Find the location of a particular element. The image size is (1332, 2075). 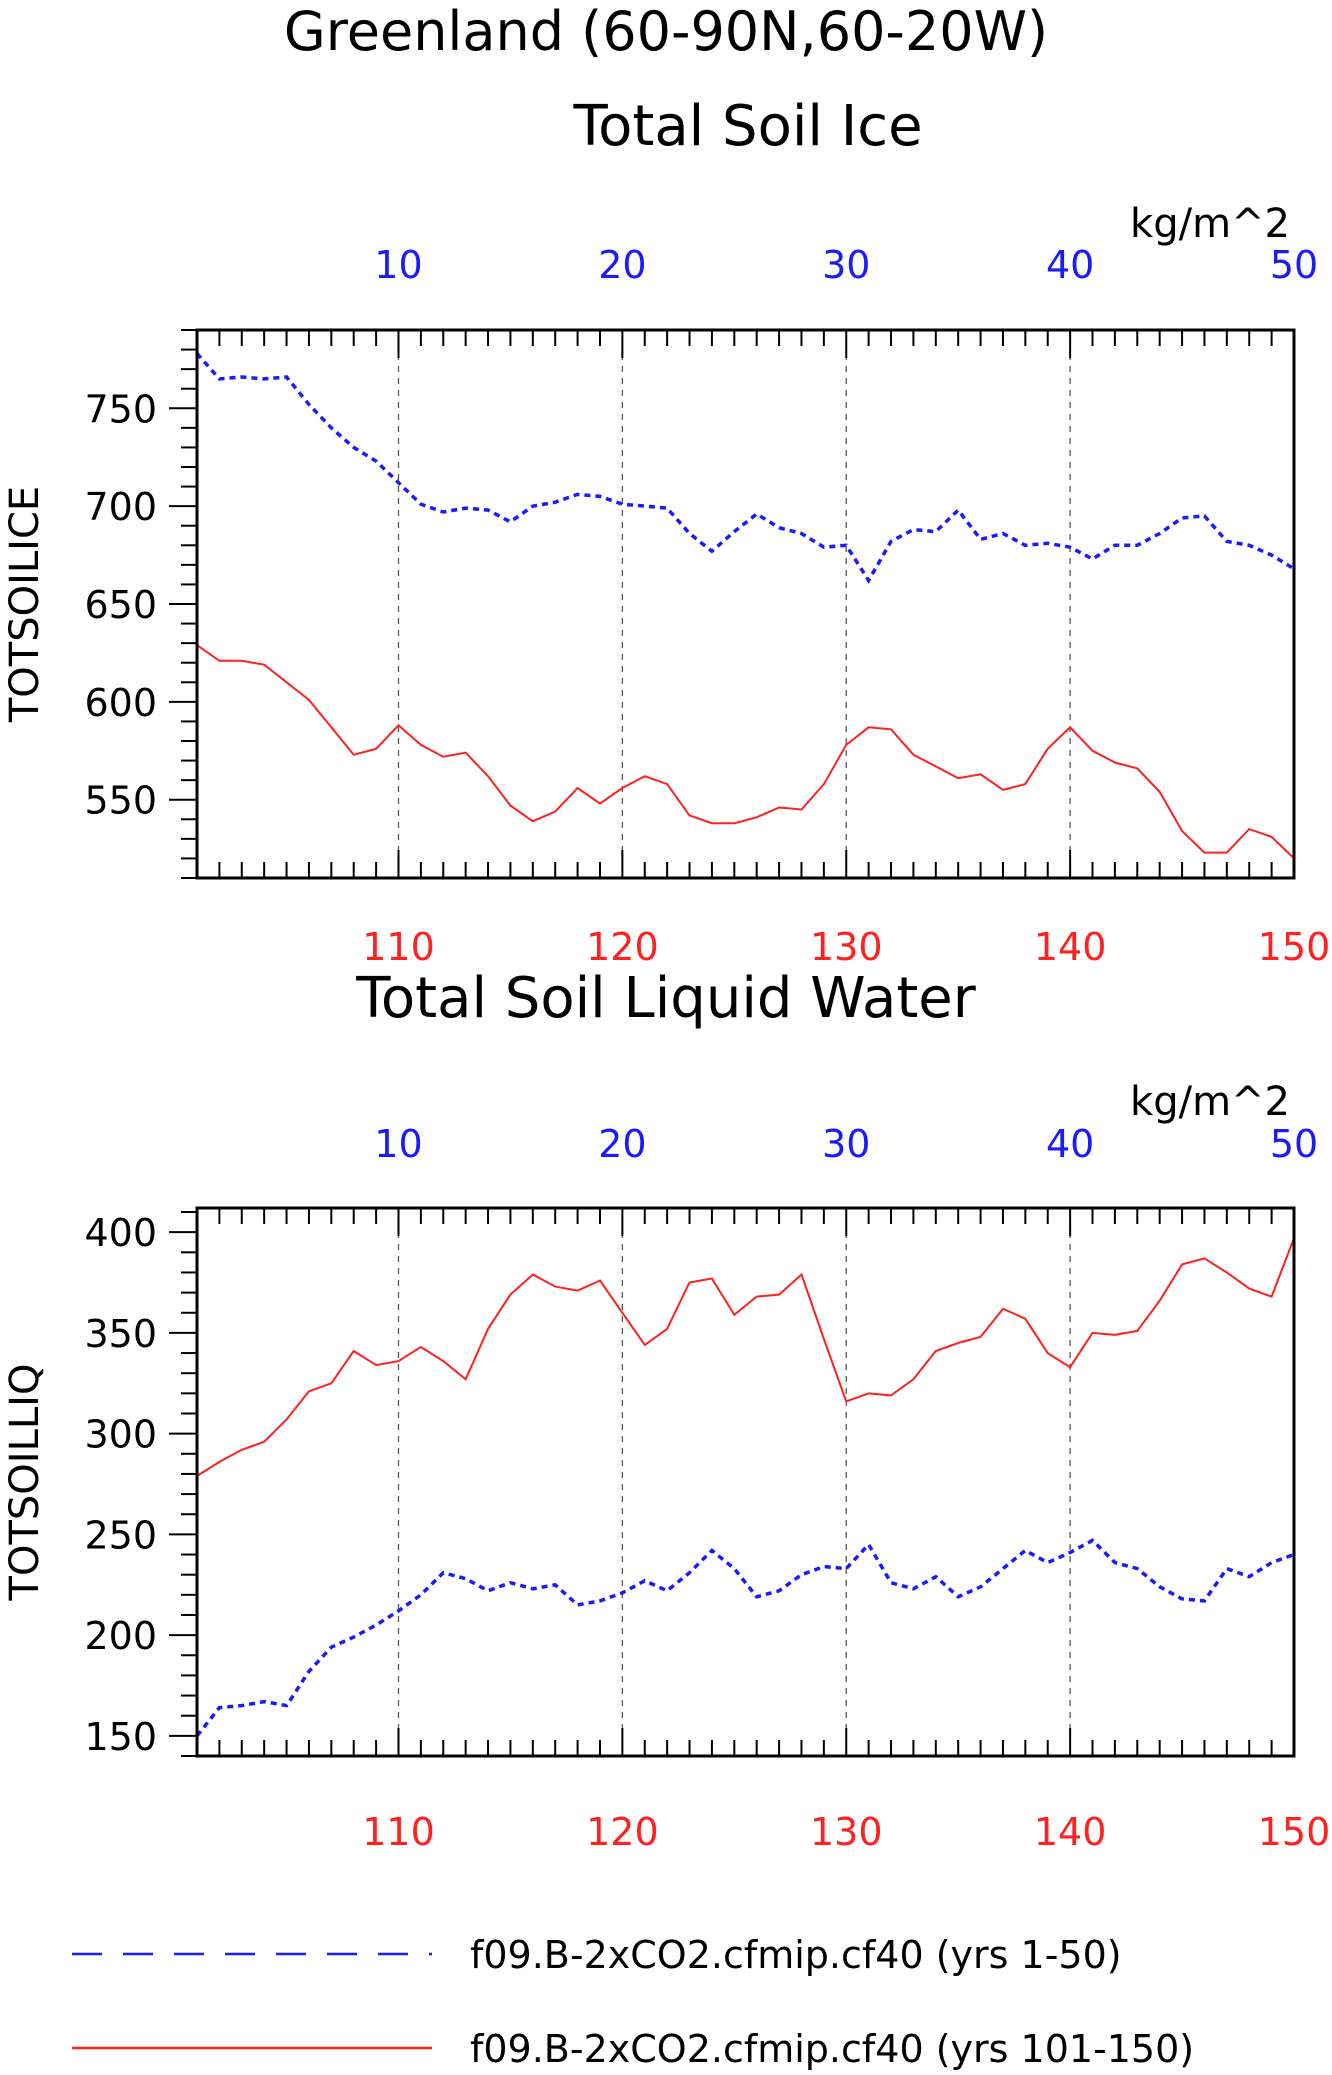

y-axis-label: TOTSOILLIQ is located at coordinates (25, 1483).